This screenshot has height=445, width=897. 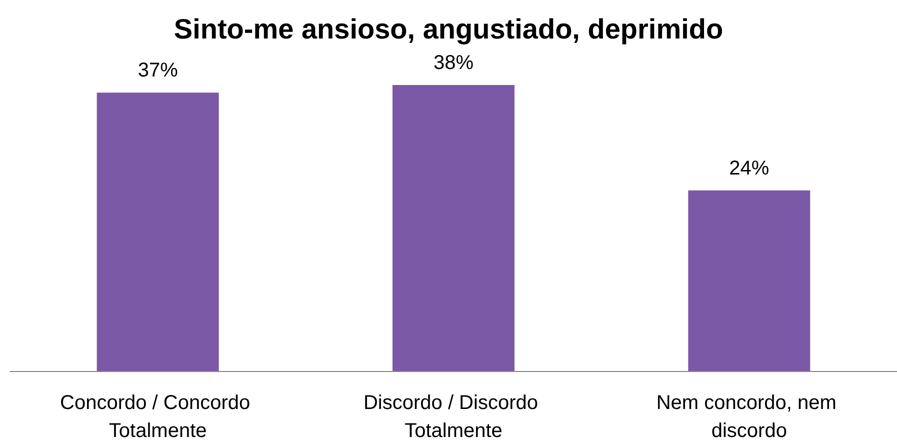 I want to click on chart-title: Sinto-me ansioso, angustiado, deprimido, so click(x=449, y=29).